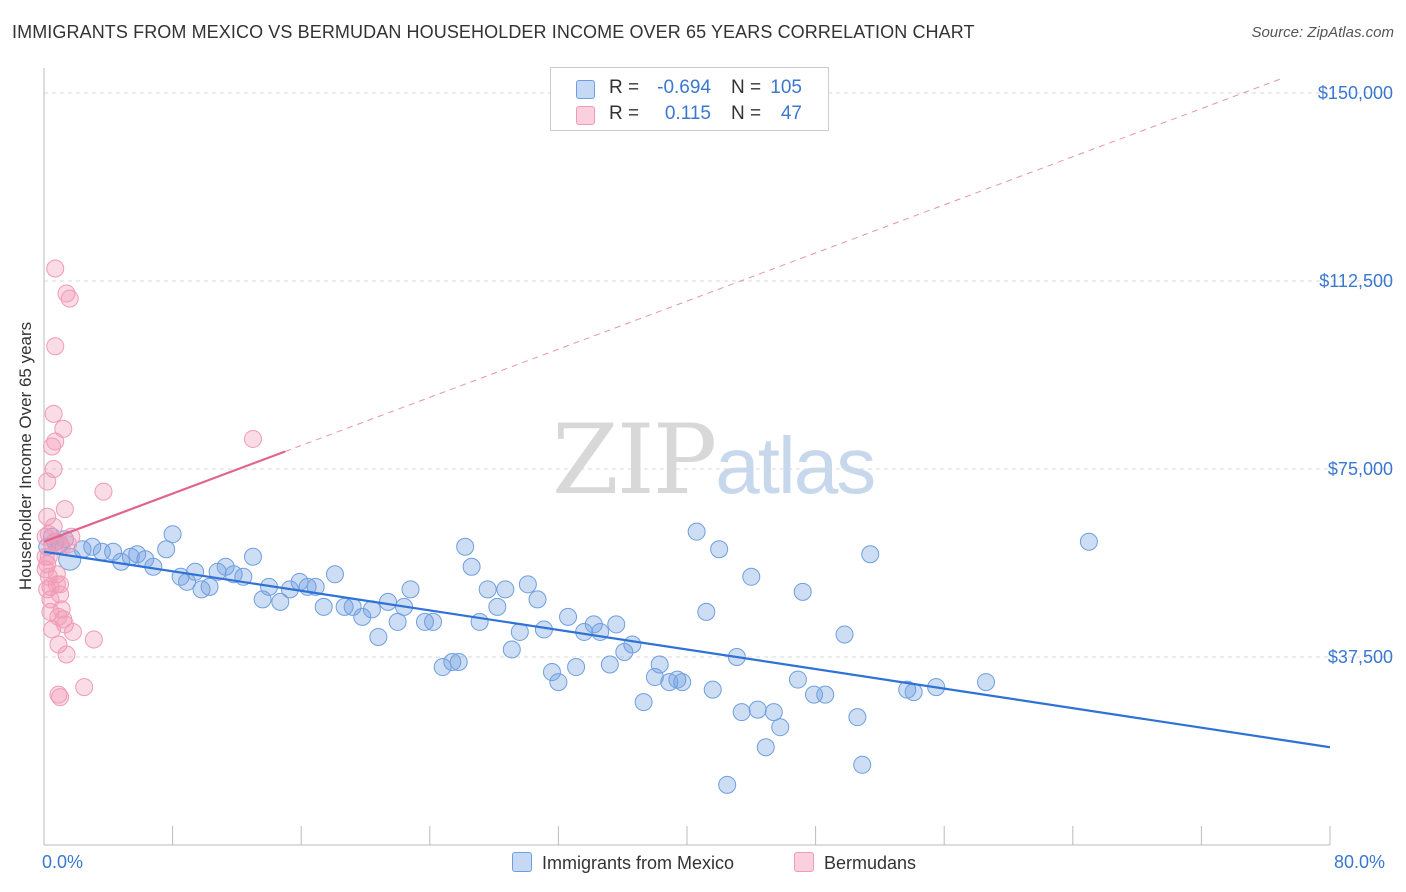 The image size is (1406, 892). Describe the element at coordinates (25, 456) in the screenshot. I see `y-axis-label: Householder Income Over 65 years` at that location.